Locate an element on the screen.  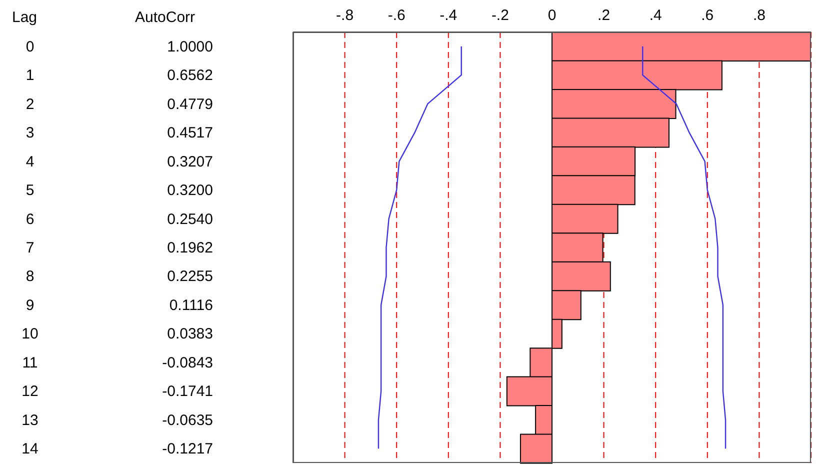
y-tick-label: 11 is located at coordinates (30, 363).